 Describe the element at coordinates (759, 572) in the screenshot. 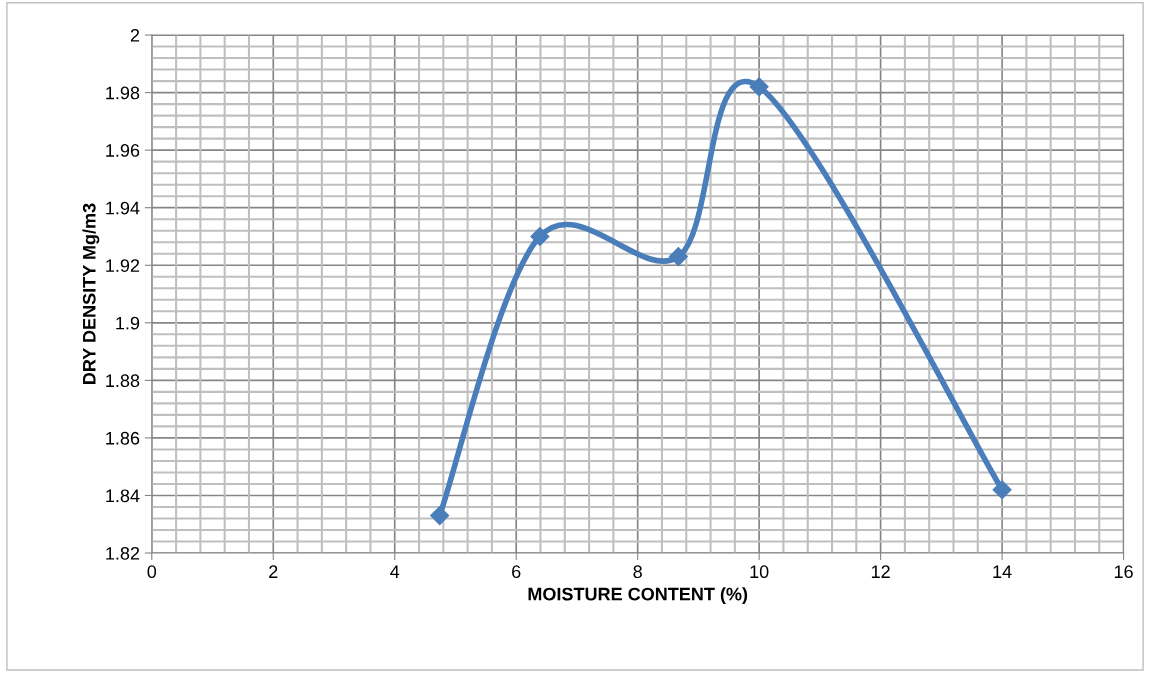

I see `x-tick-label: 10` at that location.